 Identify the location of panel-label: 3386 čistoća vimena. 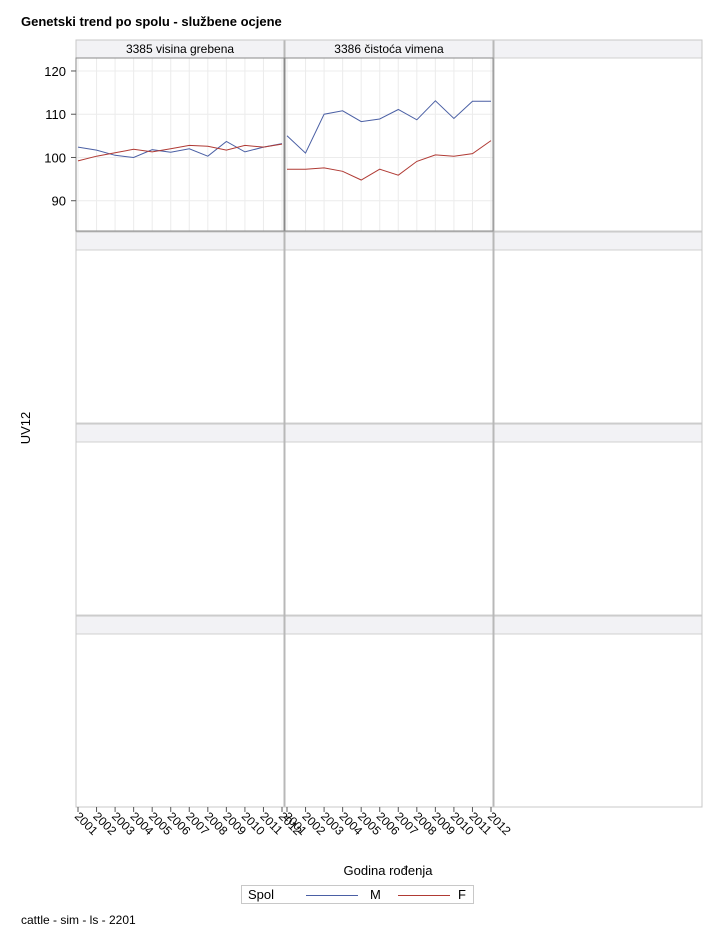
(389, 49).